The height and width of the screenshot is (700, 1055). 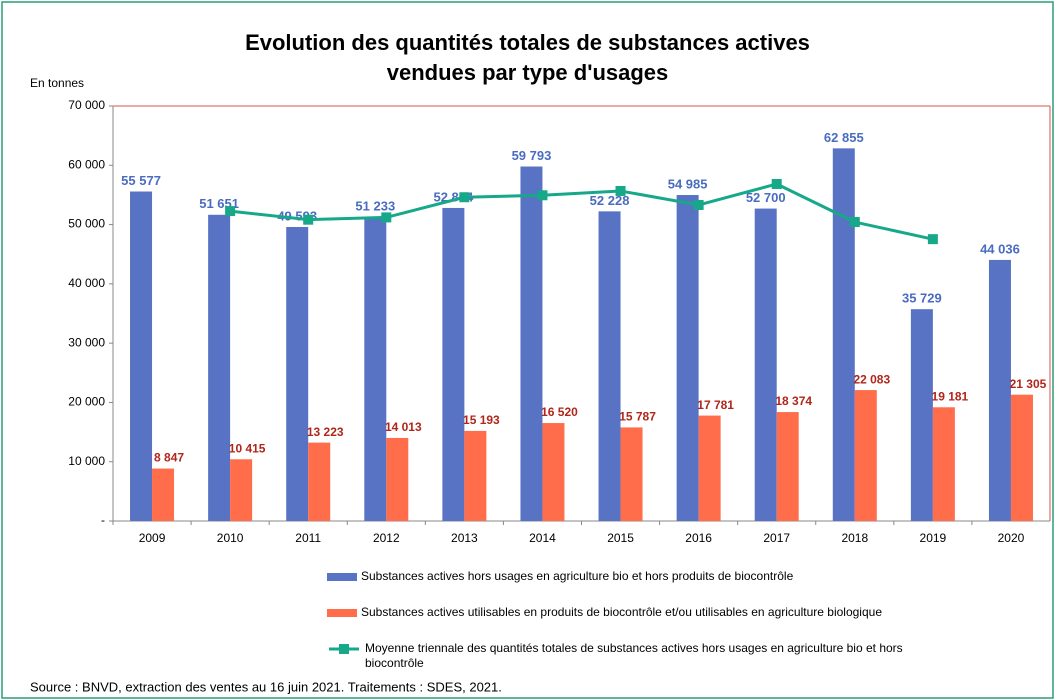 I want to click on x-tick-label: 2019, so click(x=933, y=538).